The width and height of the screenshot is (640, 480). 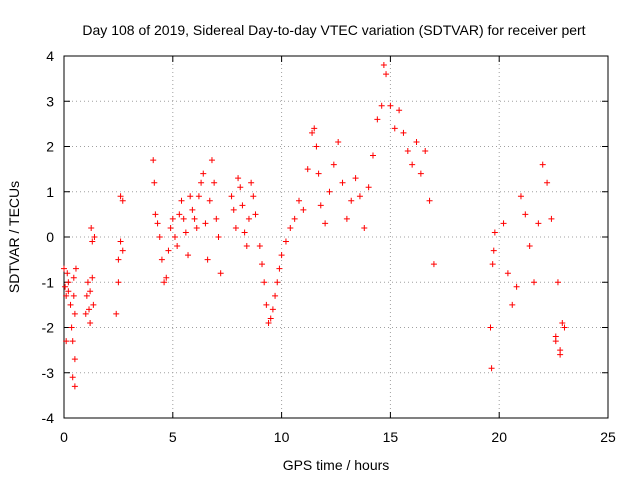 What do you see at coordinates (391, 437) in the screenshot?
I see `x-tick-label: 15` at bounding box center [391, 437].